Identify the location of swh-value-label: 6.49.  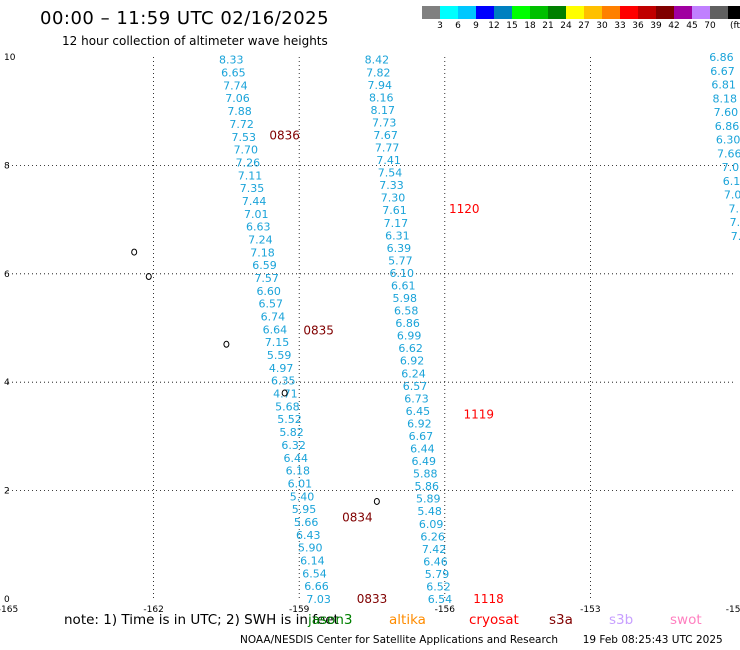
(424, 461).